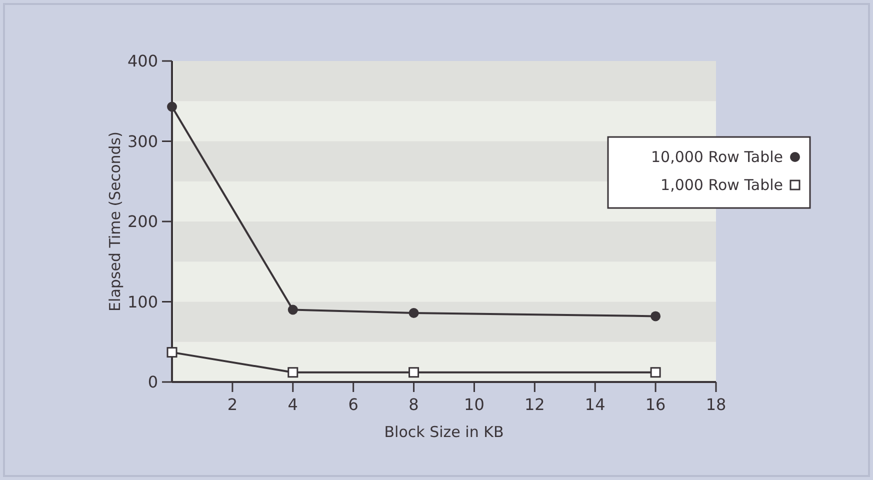 This screenshot has width=873, height=480. I want to click on x-axis-title: Block Size in KB, so click(444, 432).